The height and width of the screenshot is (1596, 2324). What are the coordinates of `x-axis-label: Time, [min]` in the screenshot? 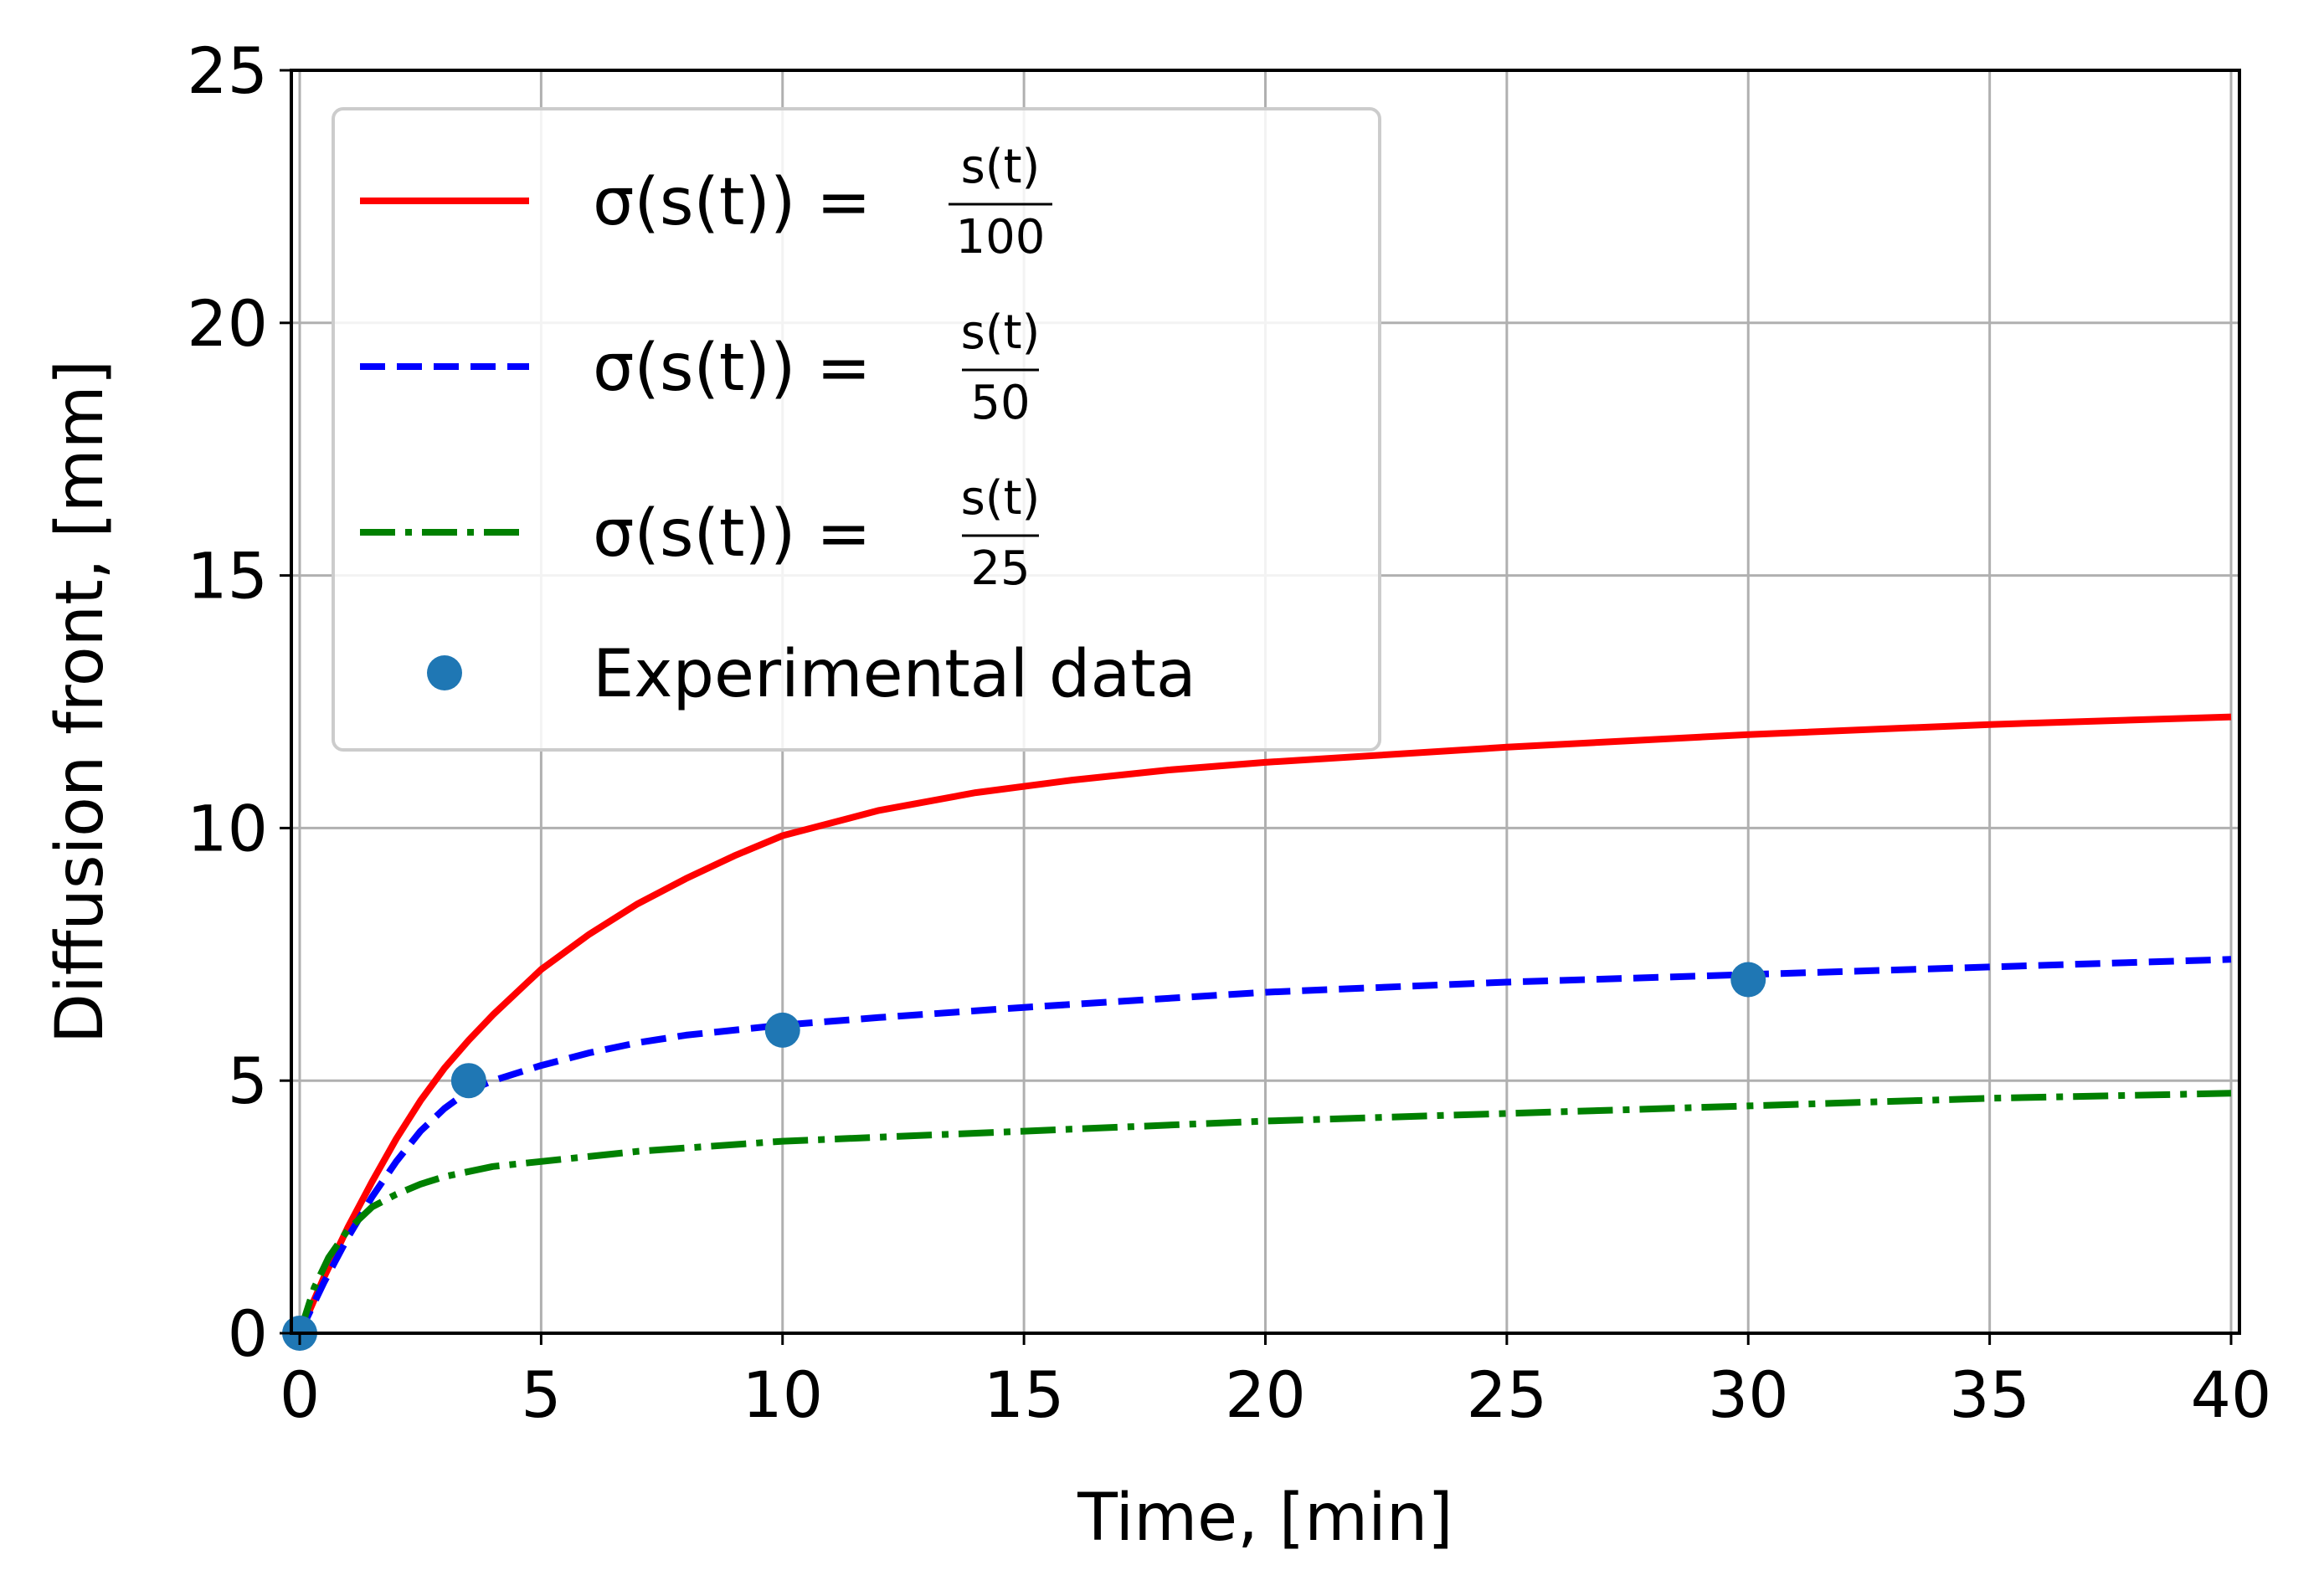 It's located at (1264, 1518).